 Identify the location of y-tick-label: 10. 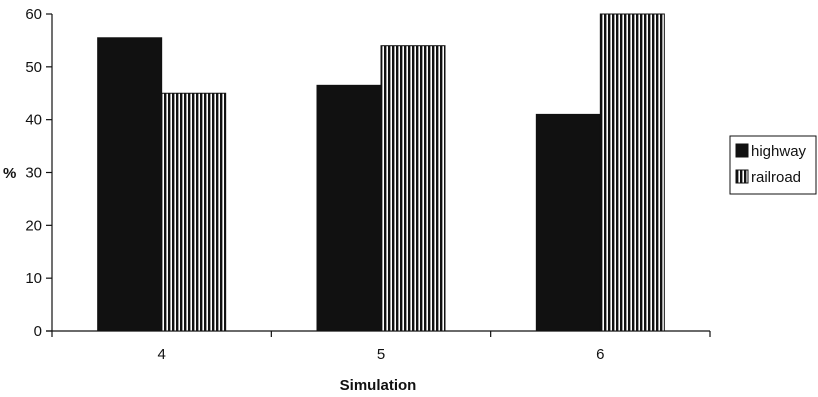
(33, 278).